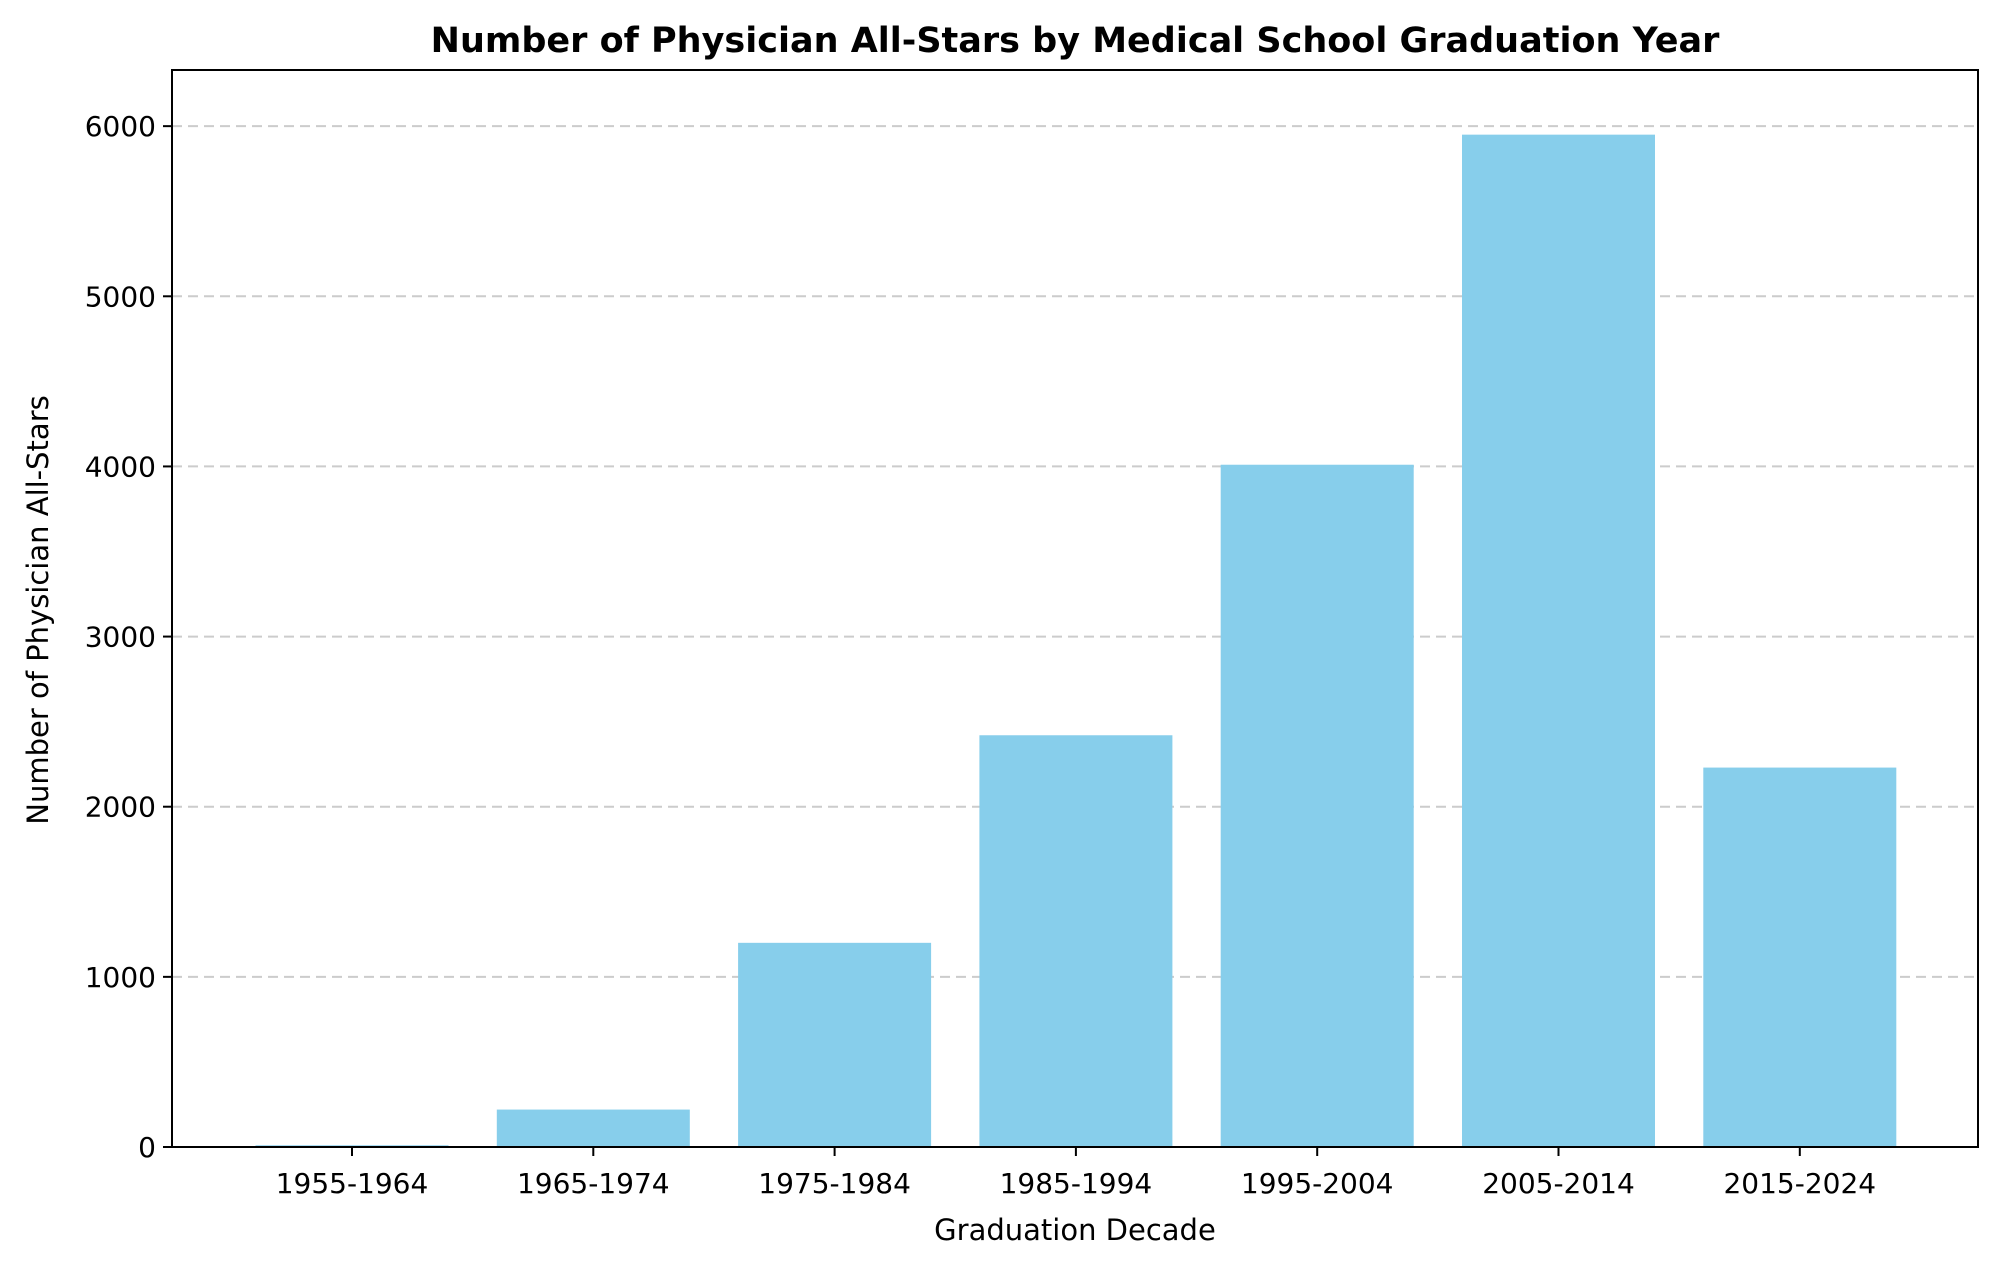  I want to click on x-tick-label: 2005-2014, so click(1558, 1183).